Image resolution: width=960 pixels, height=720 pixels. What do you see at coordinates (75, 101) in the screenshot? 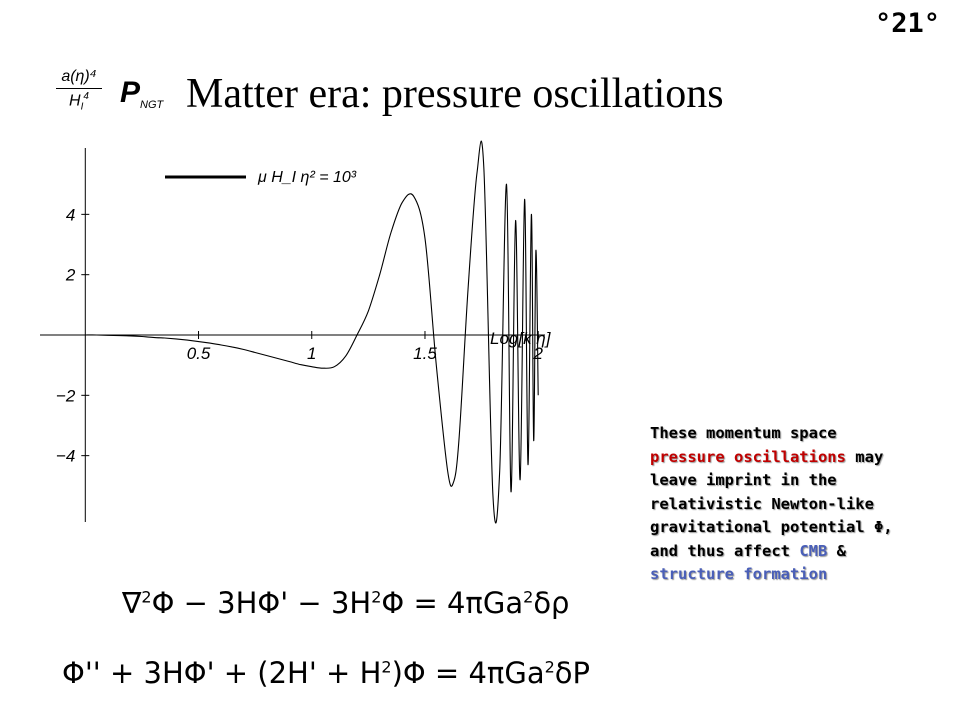
I see `prefactor-denominator-base: H` at bounding box center [75, 101].